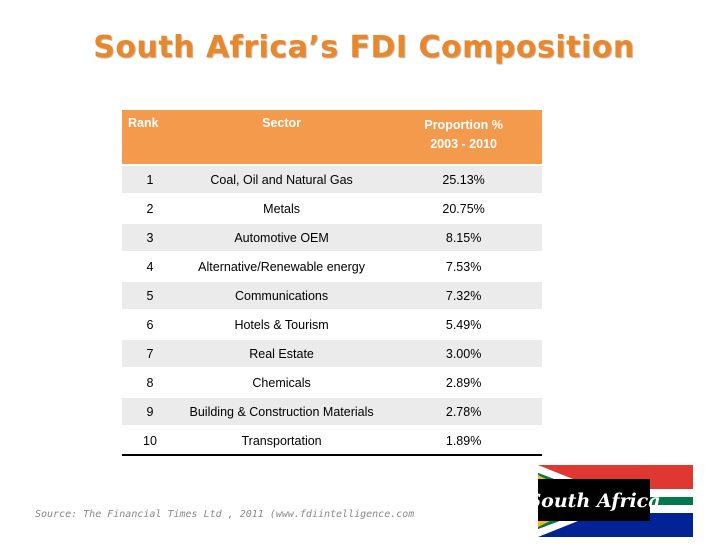 The image size is (728, 546). I want to click on rank-cell: 2, so click(150, 209).